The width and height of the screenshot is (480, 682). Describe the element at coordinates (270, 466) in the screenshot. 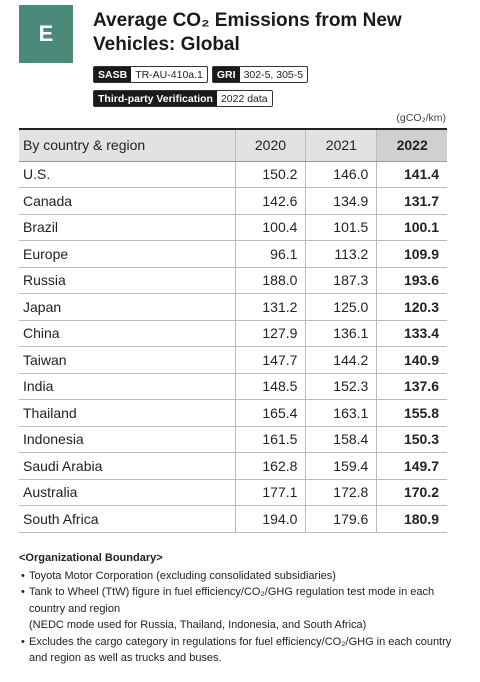

I see `value-cell: 162.8` at that location.